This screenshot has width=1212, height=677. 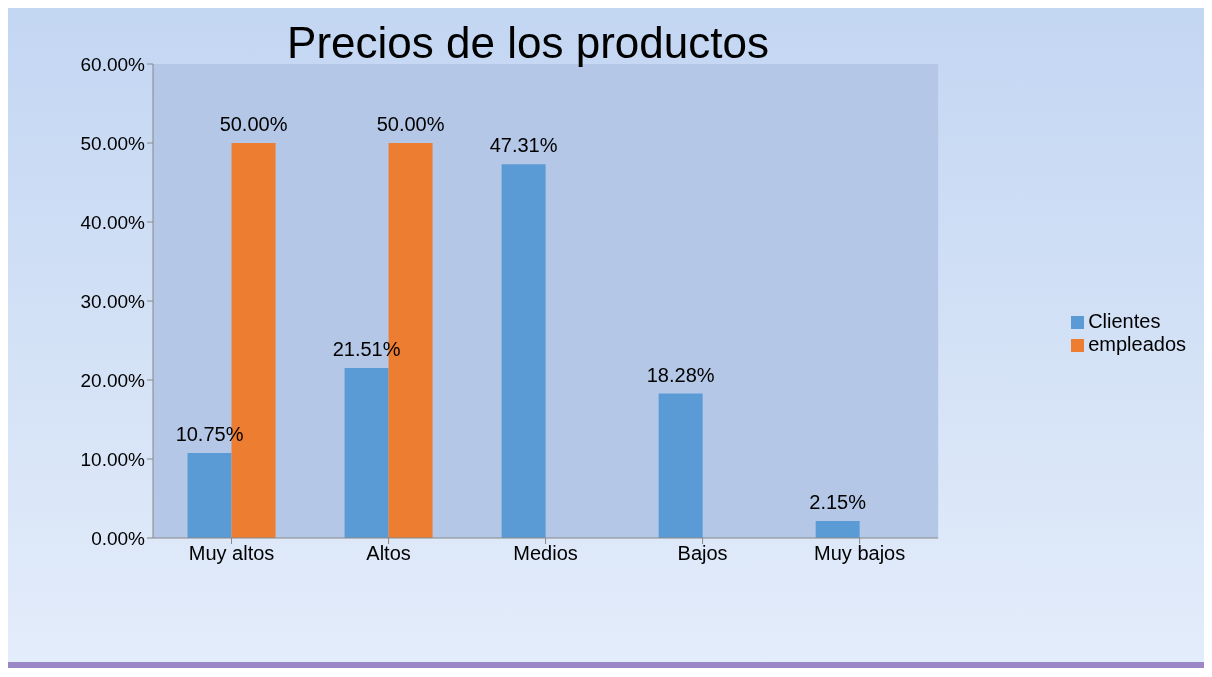 What do you see at coordinates (528, 42) in the screenshot?
I see `chart-title: Precios de los productos` at bounding box center [528, 42].